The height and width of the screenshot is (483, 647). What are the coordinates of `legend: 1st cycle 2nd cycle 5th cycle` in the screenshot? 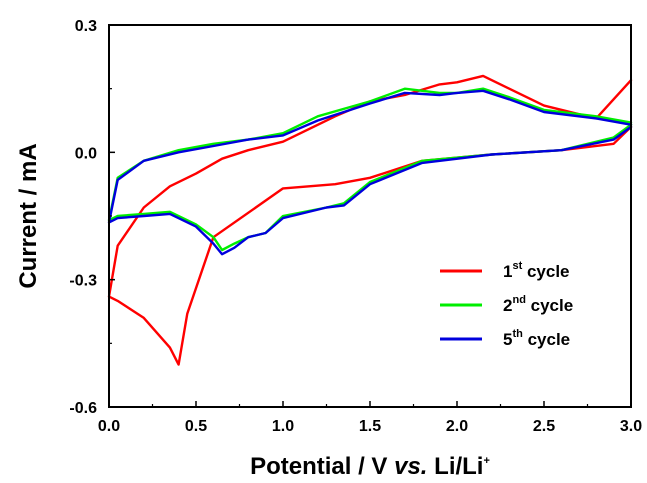 It's located at (506, 304).